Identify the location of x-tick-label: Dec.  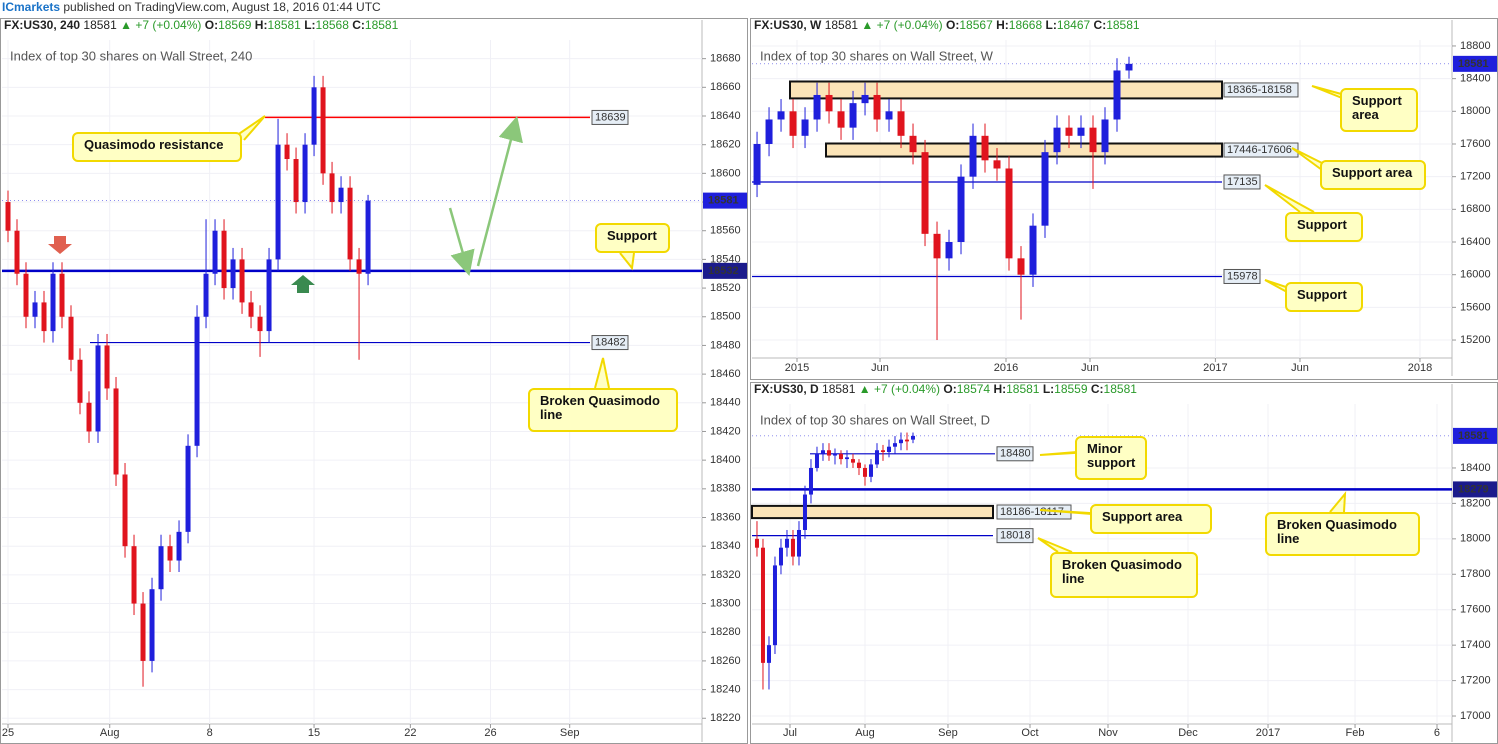
(1188, 733).